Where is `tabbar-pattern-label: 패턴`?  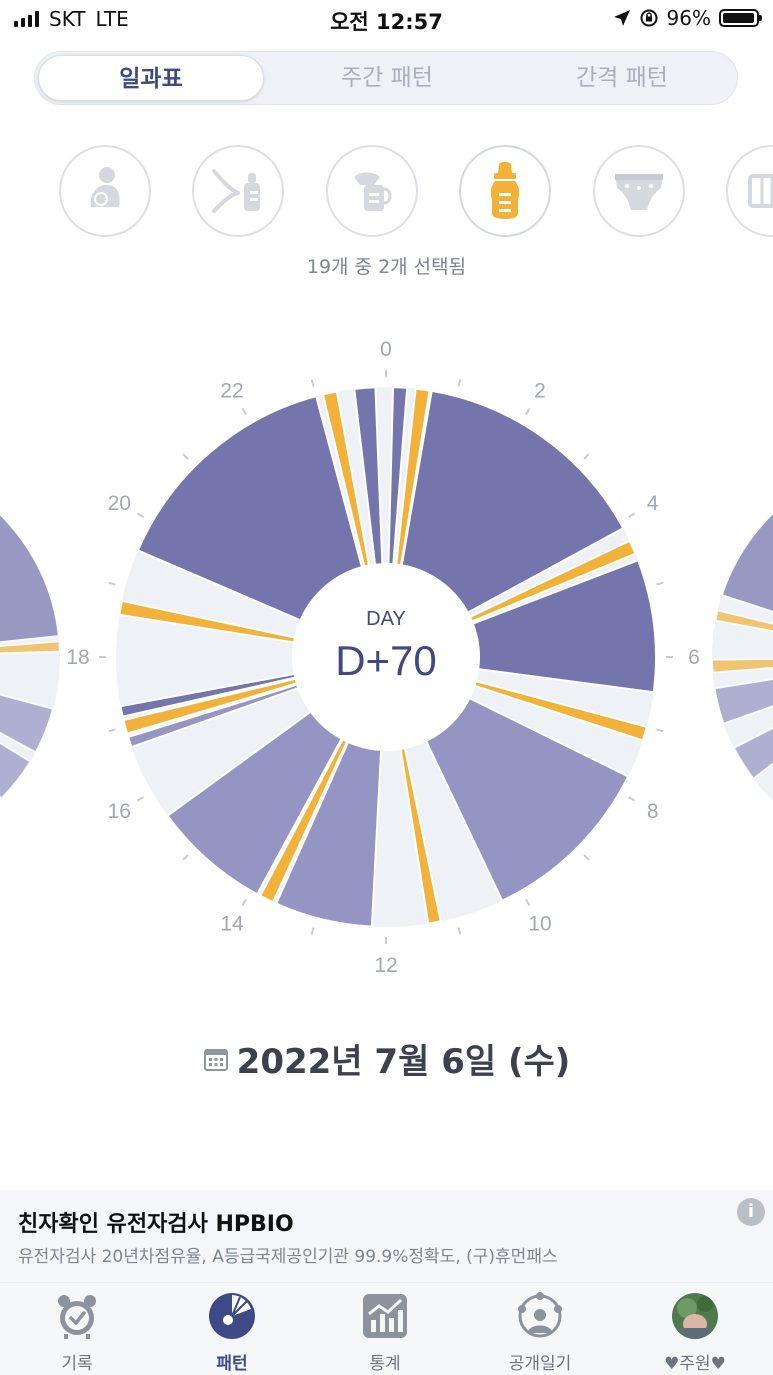 tabbar-pattern-label: 패턴 is located at coordinates (232, 1364).